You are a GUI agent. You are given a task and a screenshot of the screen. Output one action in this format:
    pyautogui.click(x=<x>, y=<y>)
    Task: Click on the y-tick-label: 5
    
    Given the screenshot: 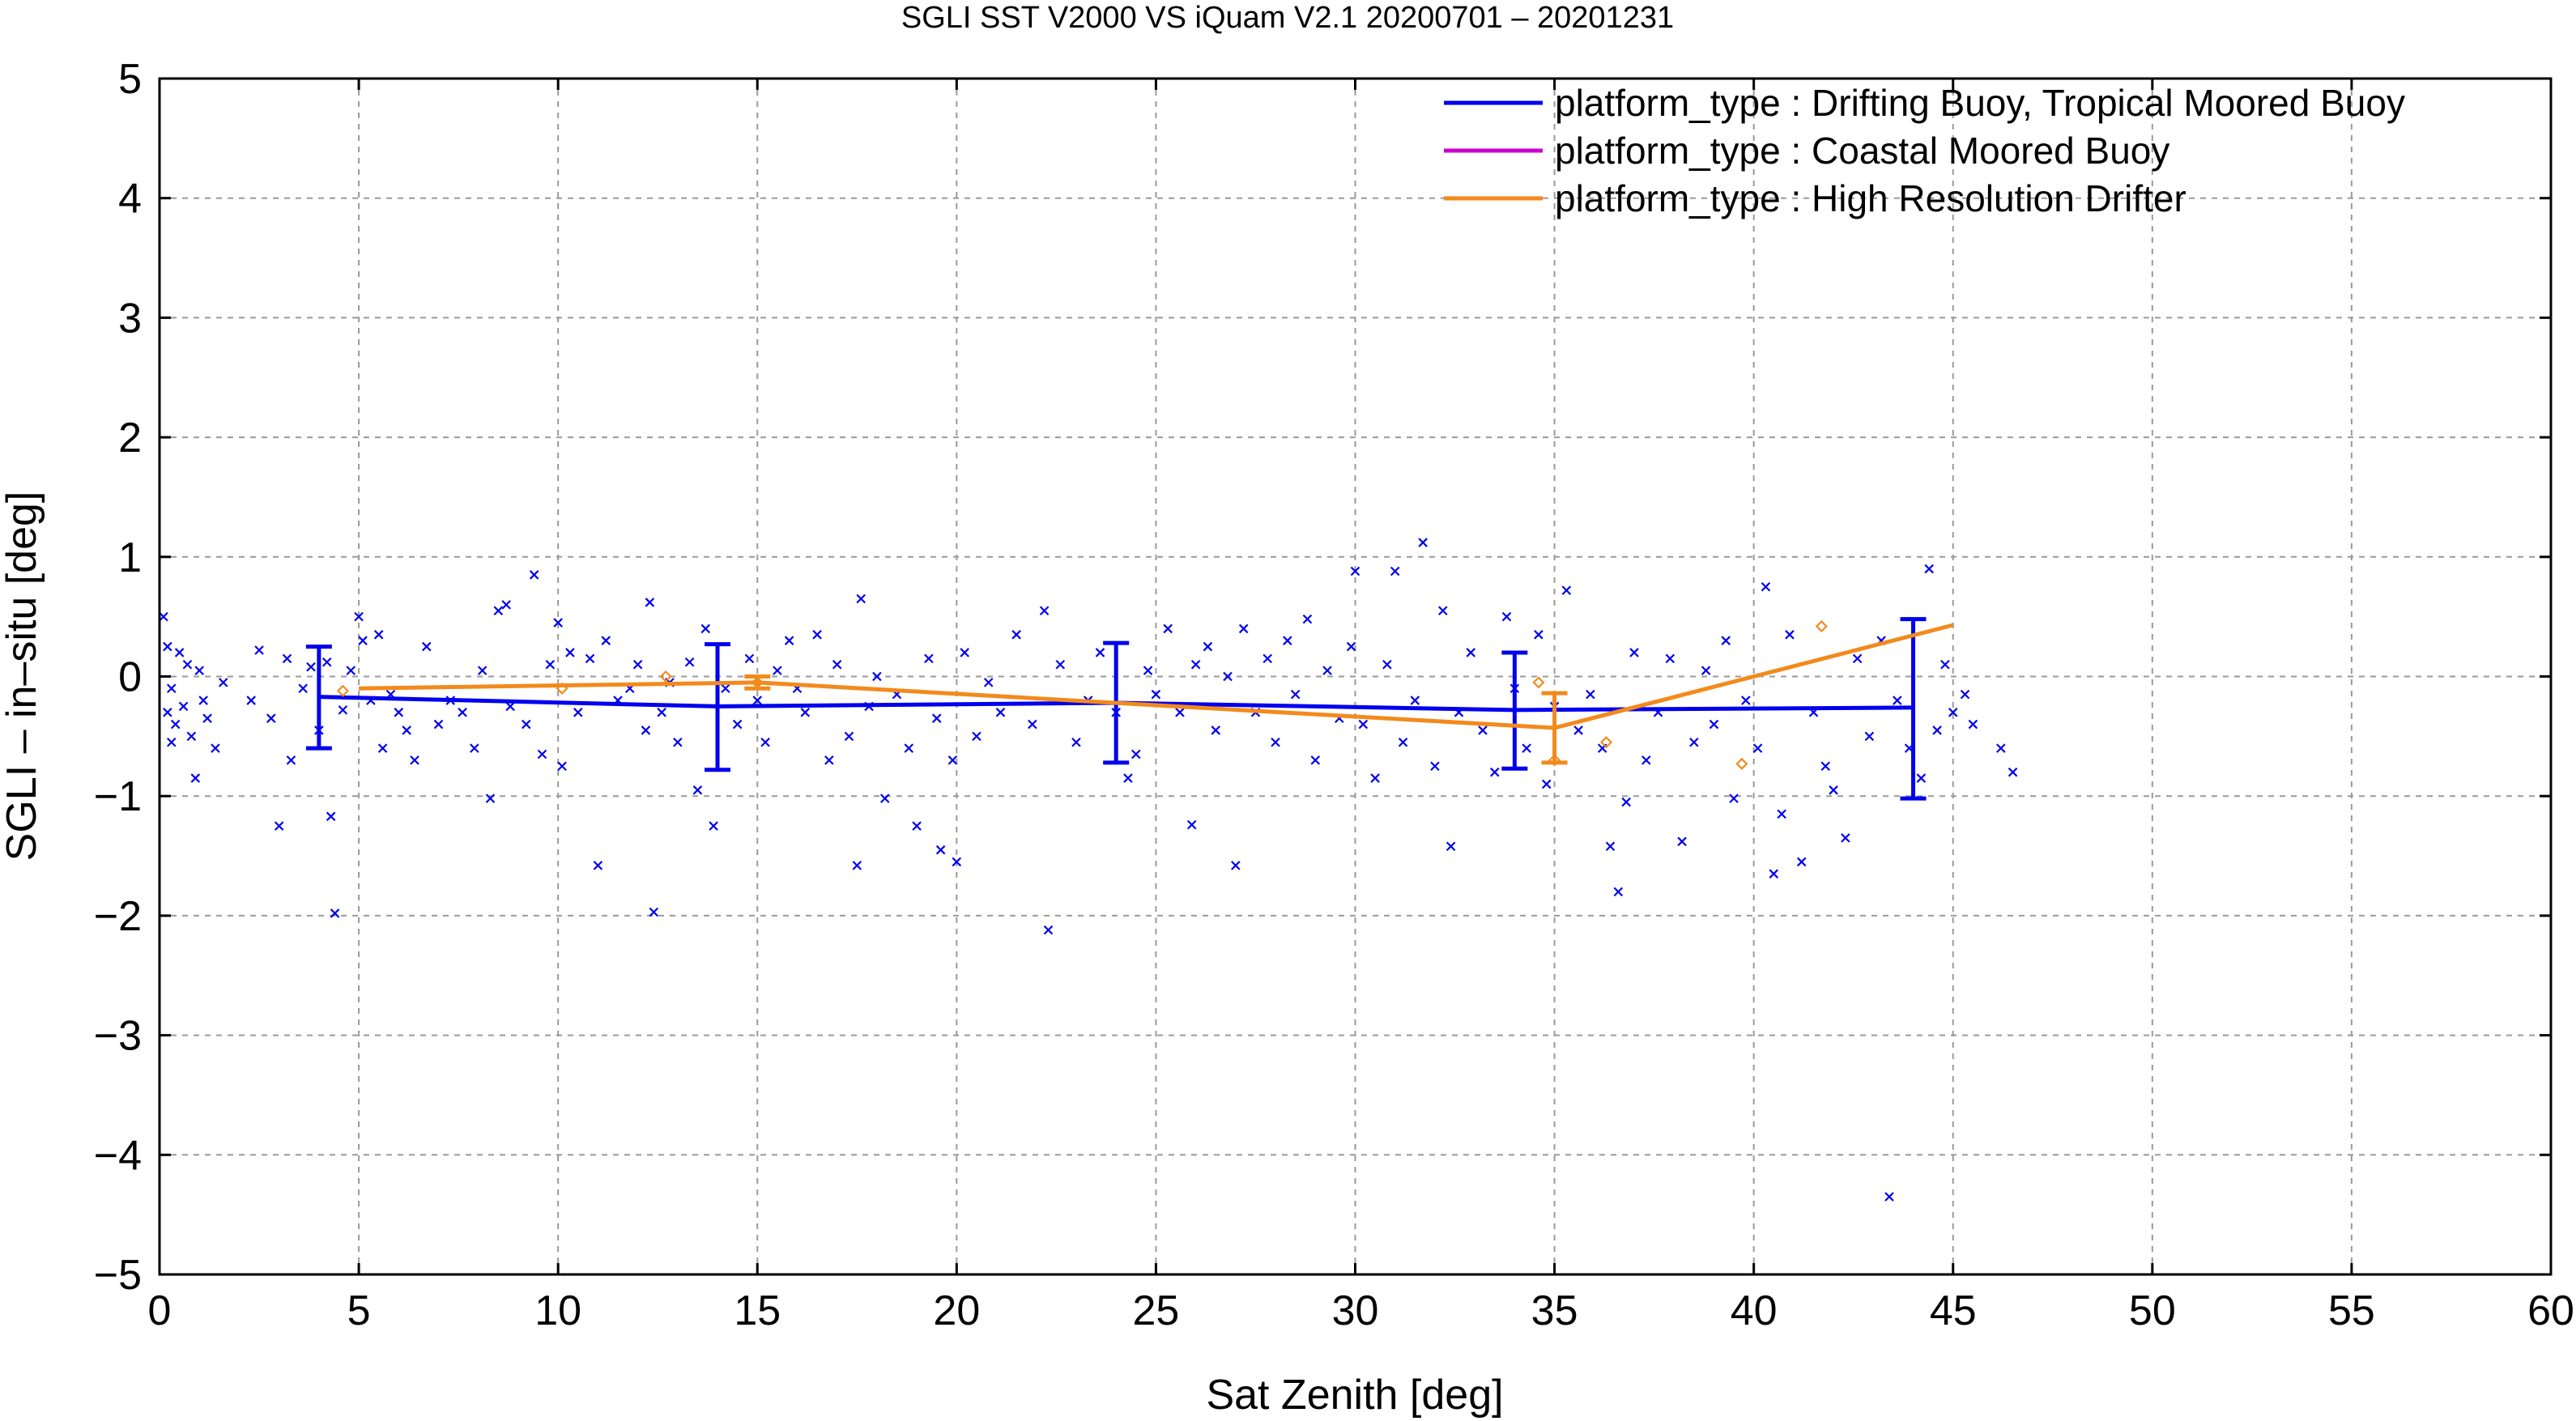 What is the action you would take?
    pyautogui.click(x=130, y=79)
    